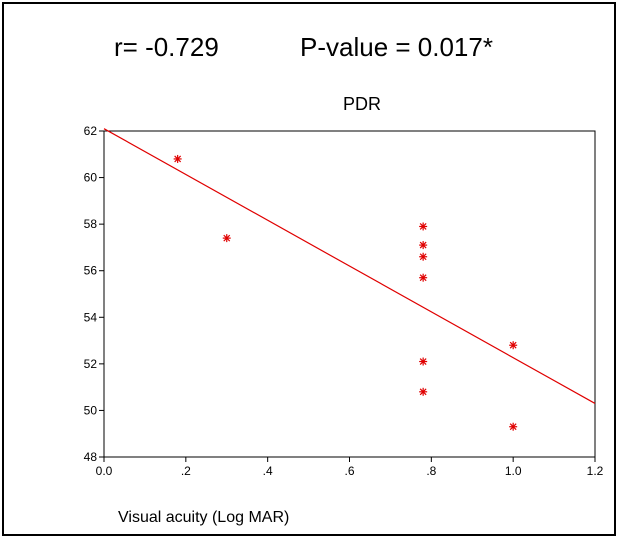 The height and width of the screenshot is (540, 621). I want to click on correlation-coefficient: r= -0.729, so click(166, 47).